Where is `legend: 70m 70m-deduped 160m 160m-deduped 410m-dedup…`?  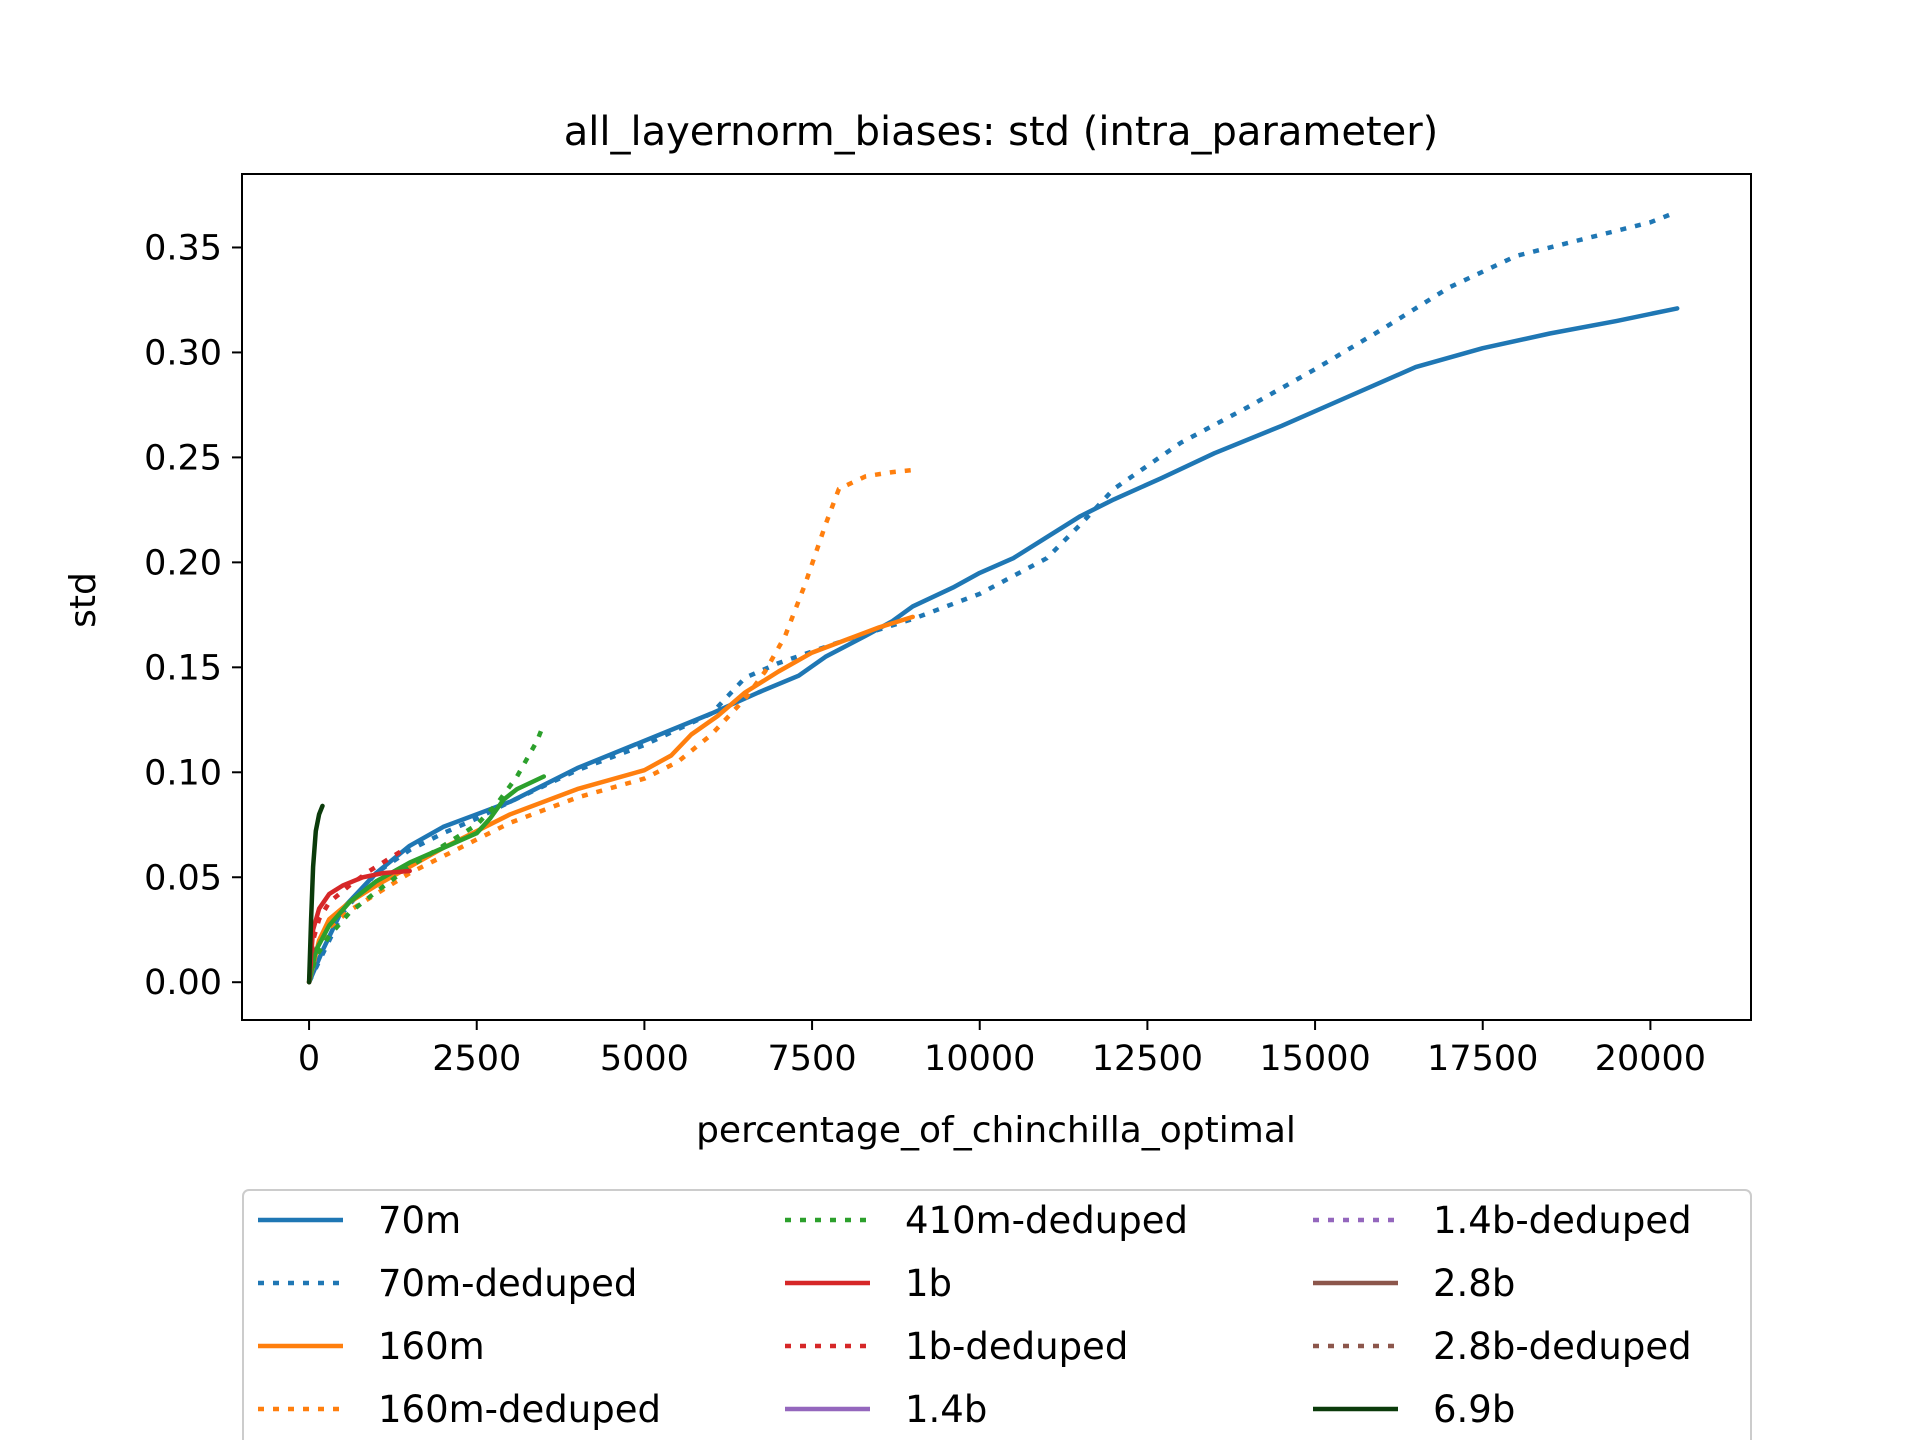 legend: 70m 70m-deduped 160m 160m-deduped 410m-dedup… is located at coordinates (997, 1314).